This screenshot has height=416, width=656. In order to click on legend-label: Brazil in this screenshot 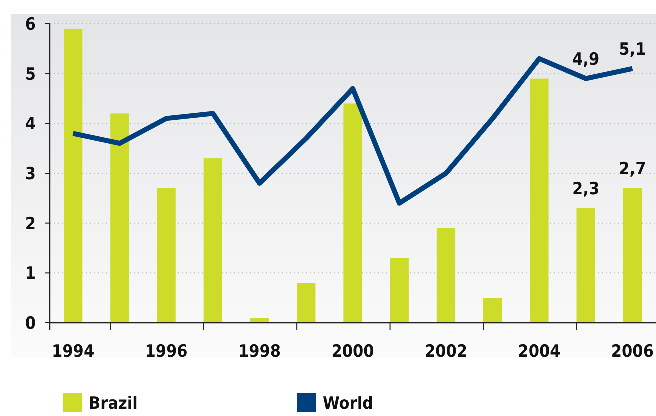, I will do `click(113, 404)`.